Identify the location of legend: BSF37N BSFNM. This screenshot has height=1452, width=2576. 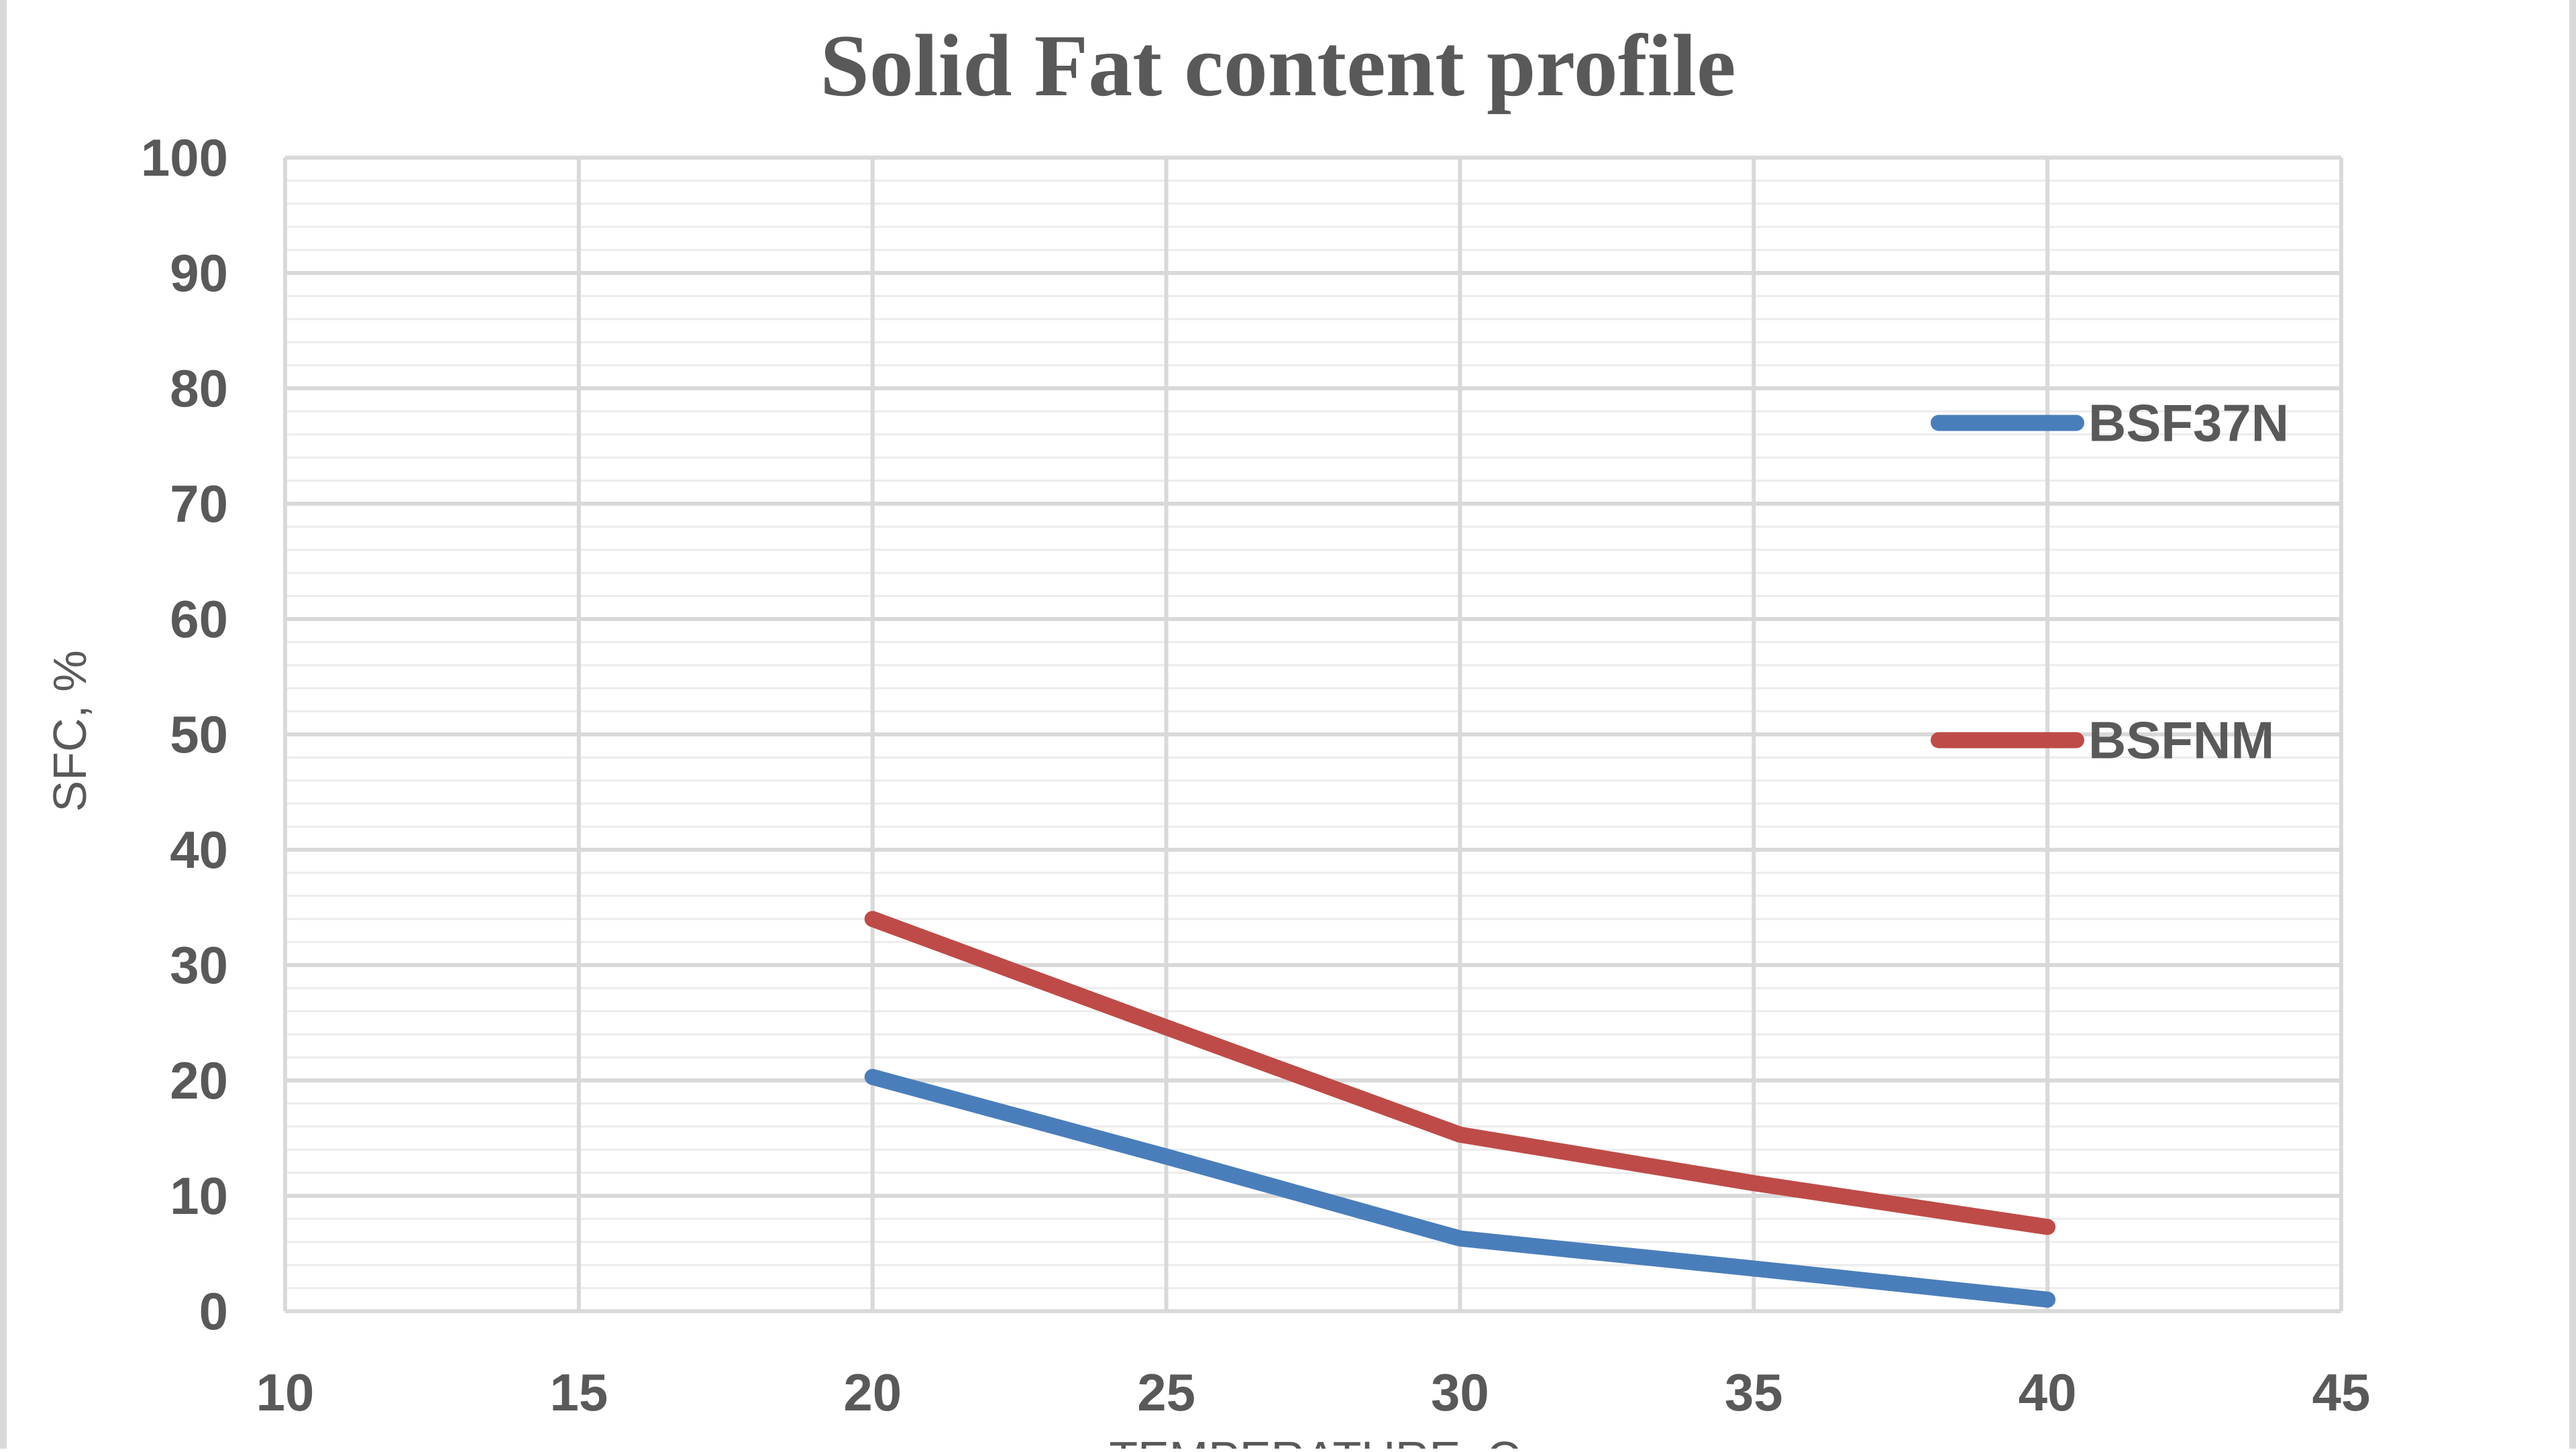
(2110, 582).